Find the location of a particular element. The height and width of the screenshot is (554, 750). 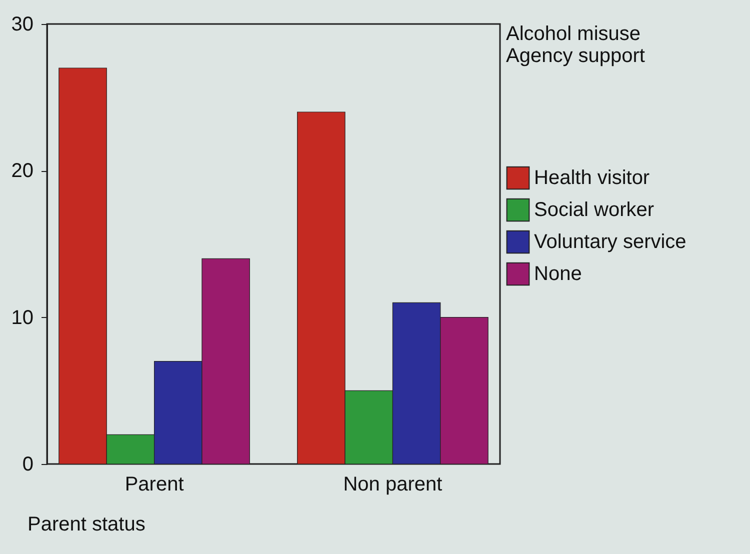

legend-label: None is located at coordinates (558, 274).